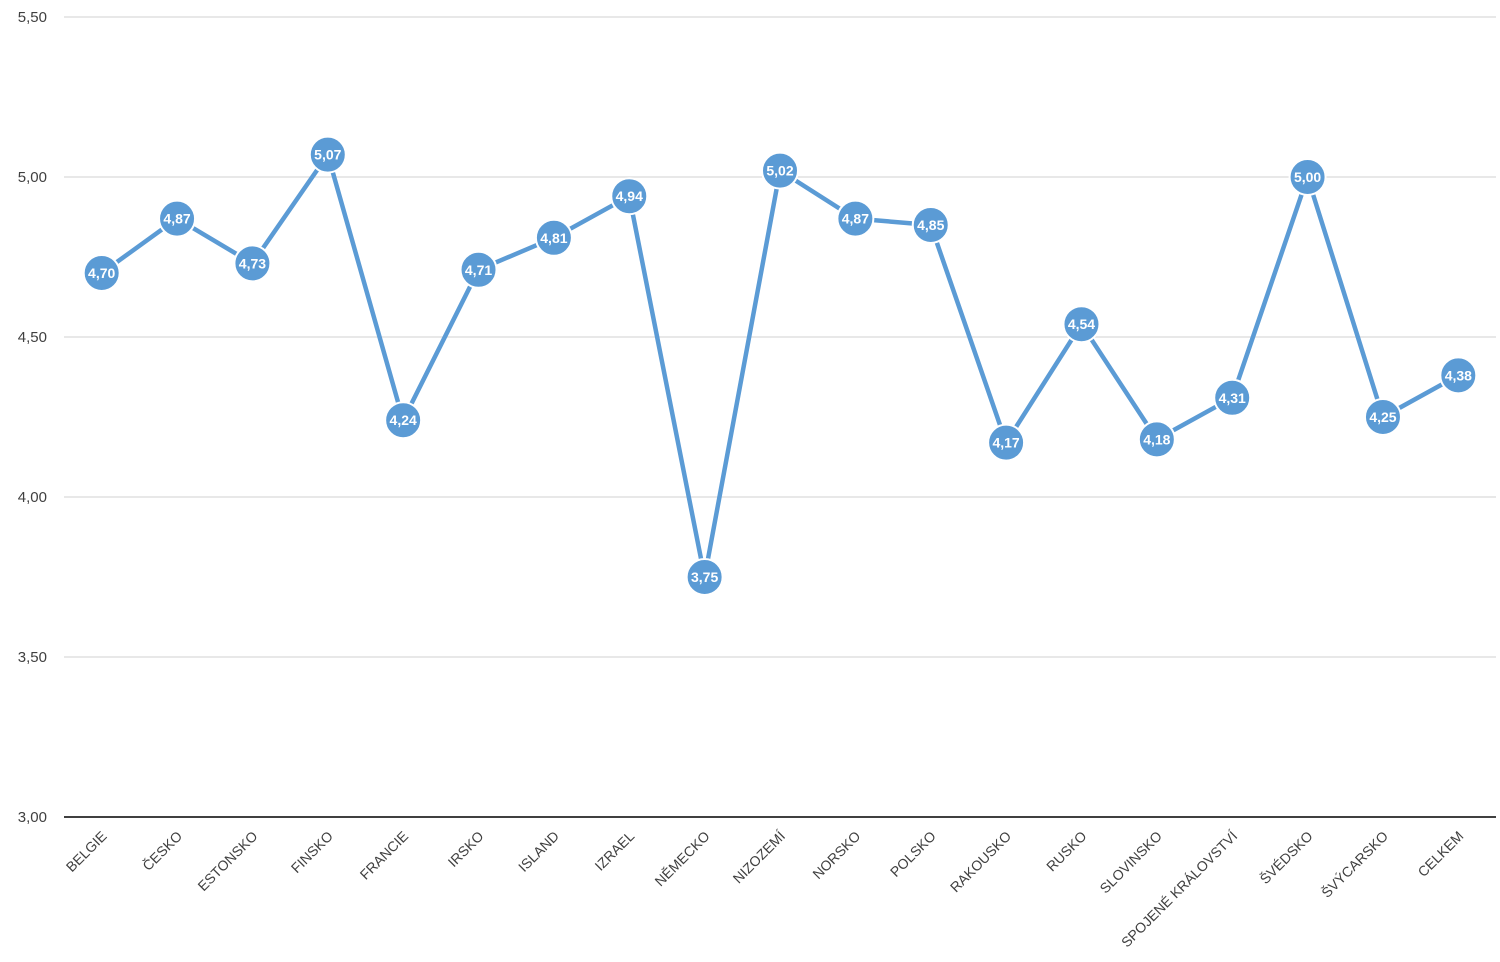  What do you see at coordinates (32, 497) in the screenshot?
I see `y-tick-label: 4,00` at bounding box center [32, 497].